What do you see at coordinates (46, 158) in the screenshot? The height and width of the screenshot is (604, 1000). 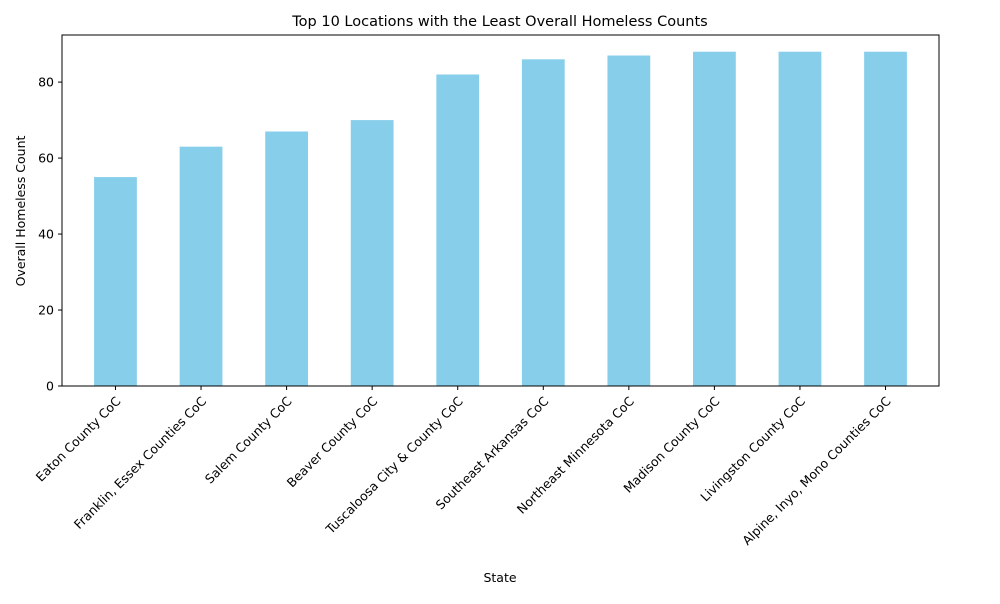 I see `y-tick-label: 60` at bounding box center [46, 158].